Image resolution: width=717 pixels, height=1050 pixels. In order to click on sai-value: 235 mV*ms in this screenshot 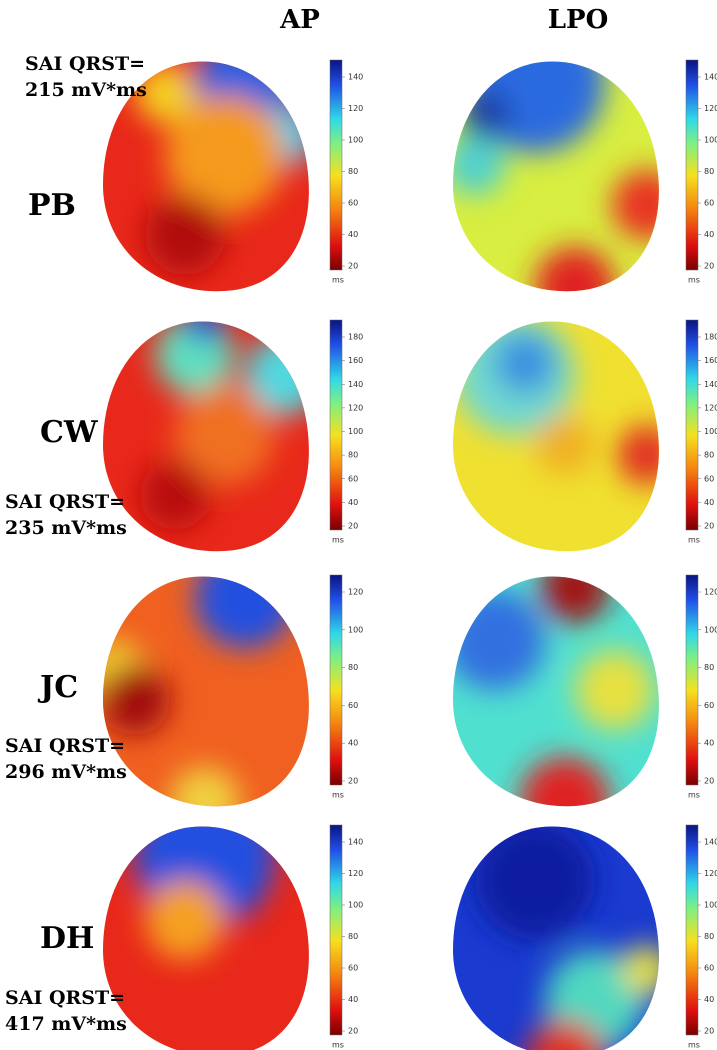, I will do `click(66, 528)`.